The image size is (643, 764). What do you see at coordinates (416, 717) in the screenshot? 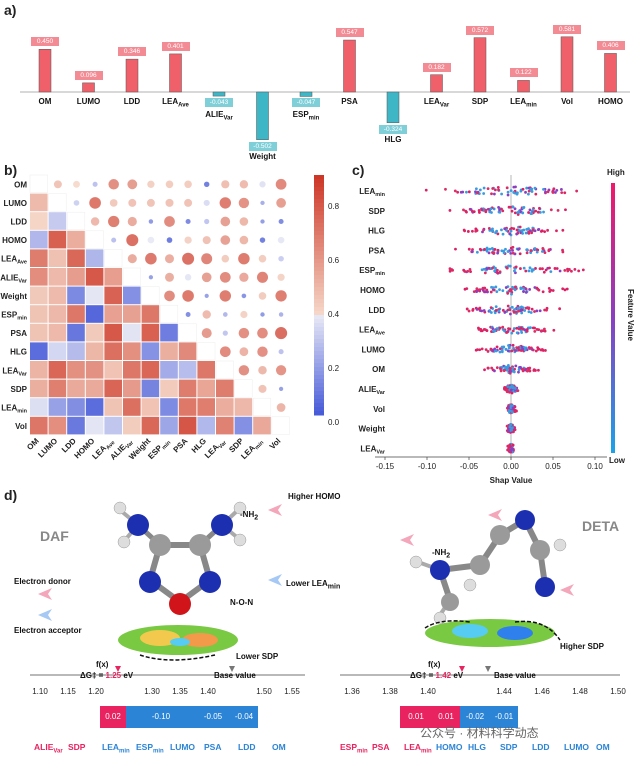
I see `force-pos-segment: 0.01` at bounding box center [416, 717].